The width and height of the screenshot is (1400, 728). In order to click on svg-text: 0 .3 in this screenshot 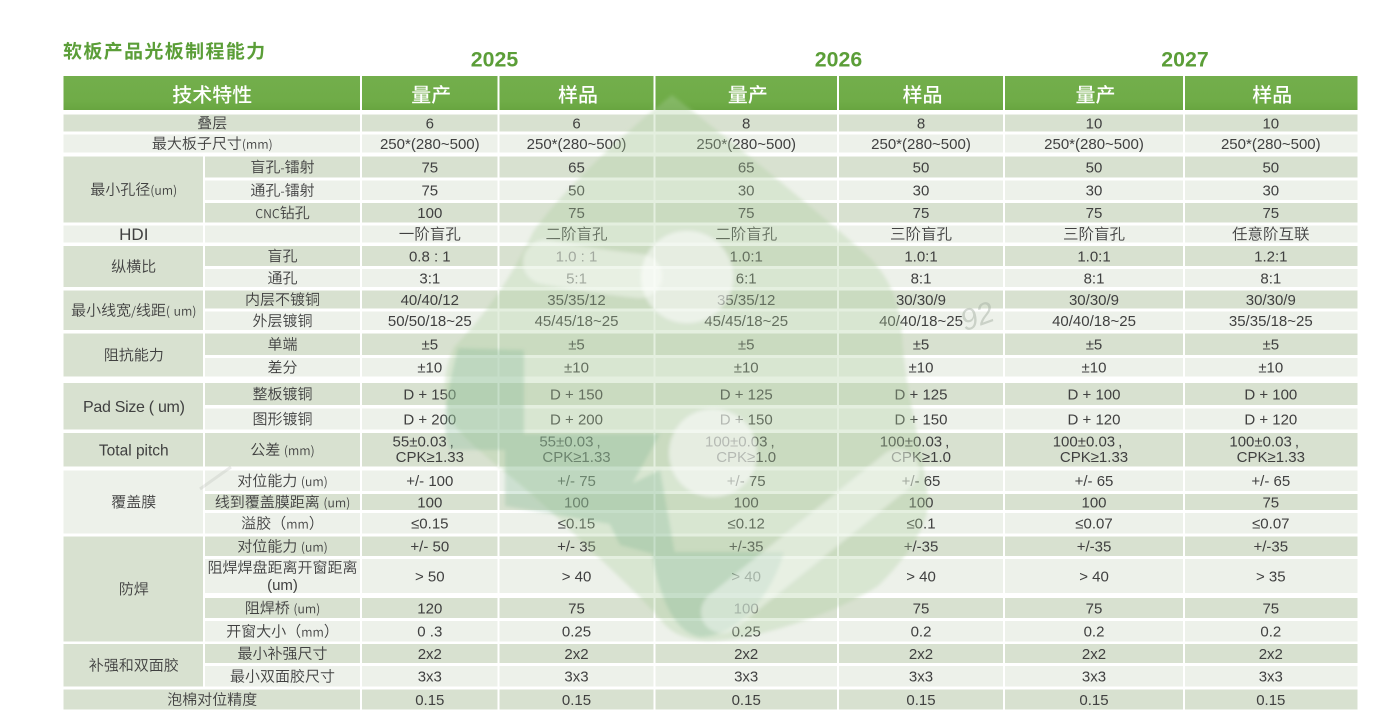, I will do `click(429, 632)`.